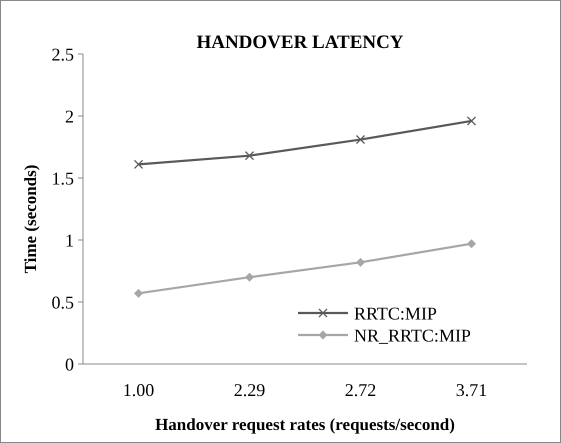  What do you see at coordinates (30, 219) in the screenshot?
I see `y-axis-title: Time (seconds)` at bounding box center [30, 219].